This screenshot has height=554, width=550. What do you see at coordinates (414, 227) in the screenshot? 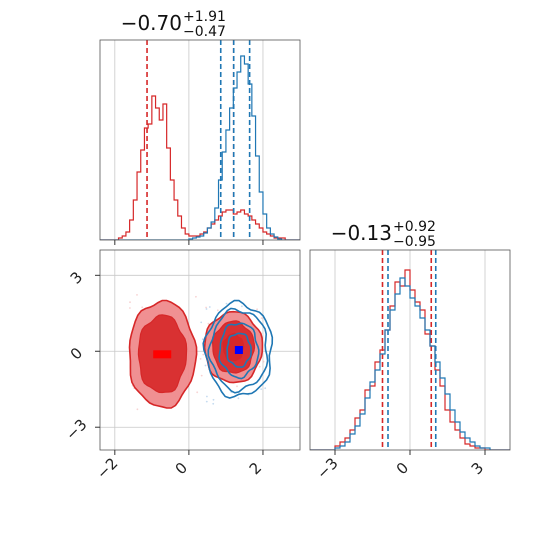
I see `panel-title-plus: +0.92` at bounding box center [414, 227].